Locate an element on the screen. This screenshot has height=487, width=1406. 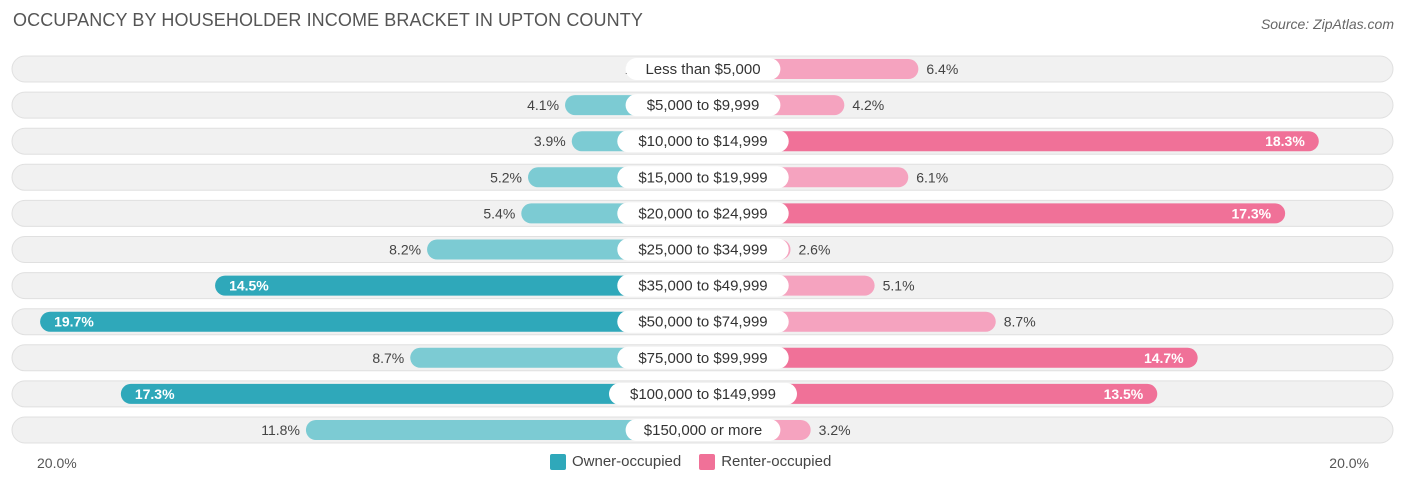
owner-value-label: 14.5% is located at coordinates (249, 286).